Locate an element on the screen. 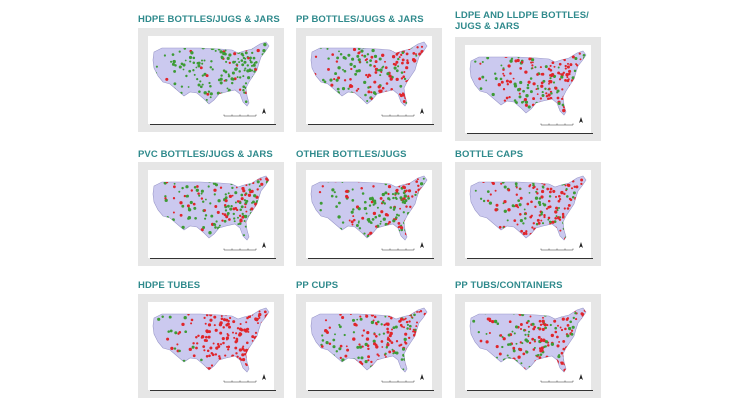 This screenshot has width=736, height=414. map-baseline is located at coordinates (213, 258).